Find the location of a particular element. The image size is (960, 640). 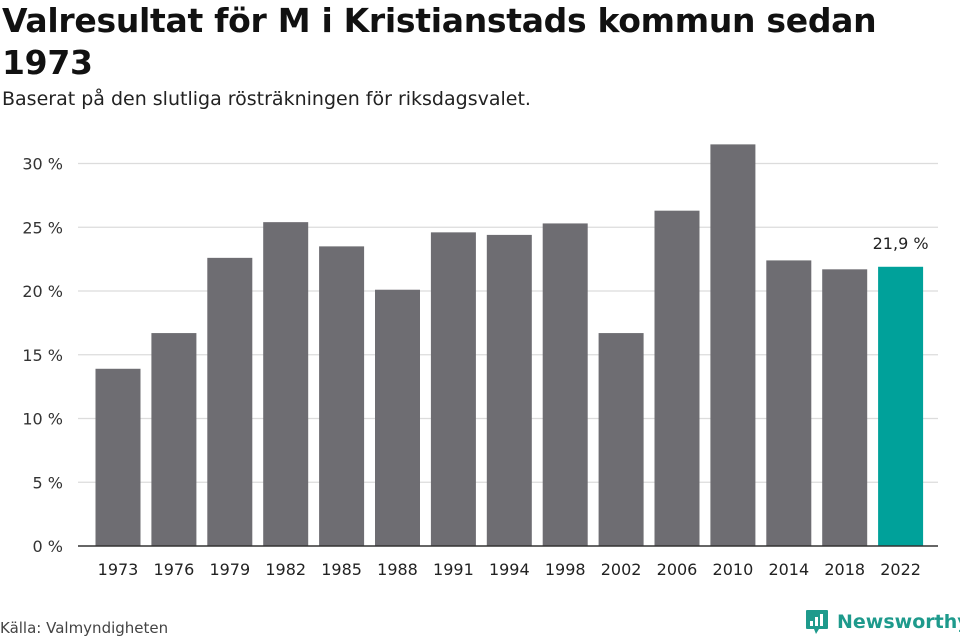

y-axis-labels: 0 % 5 % 10 % 15 % 20 % 25 % 30 % is located at coordinates (42, 356).